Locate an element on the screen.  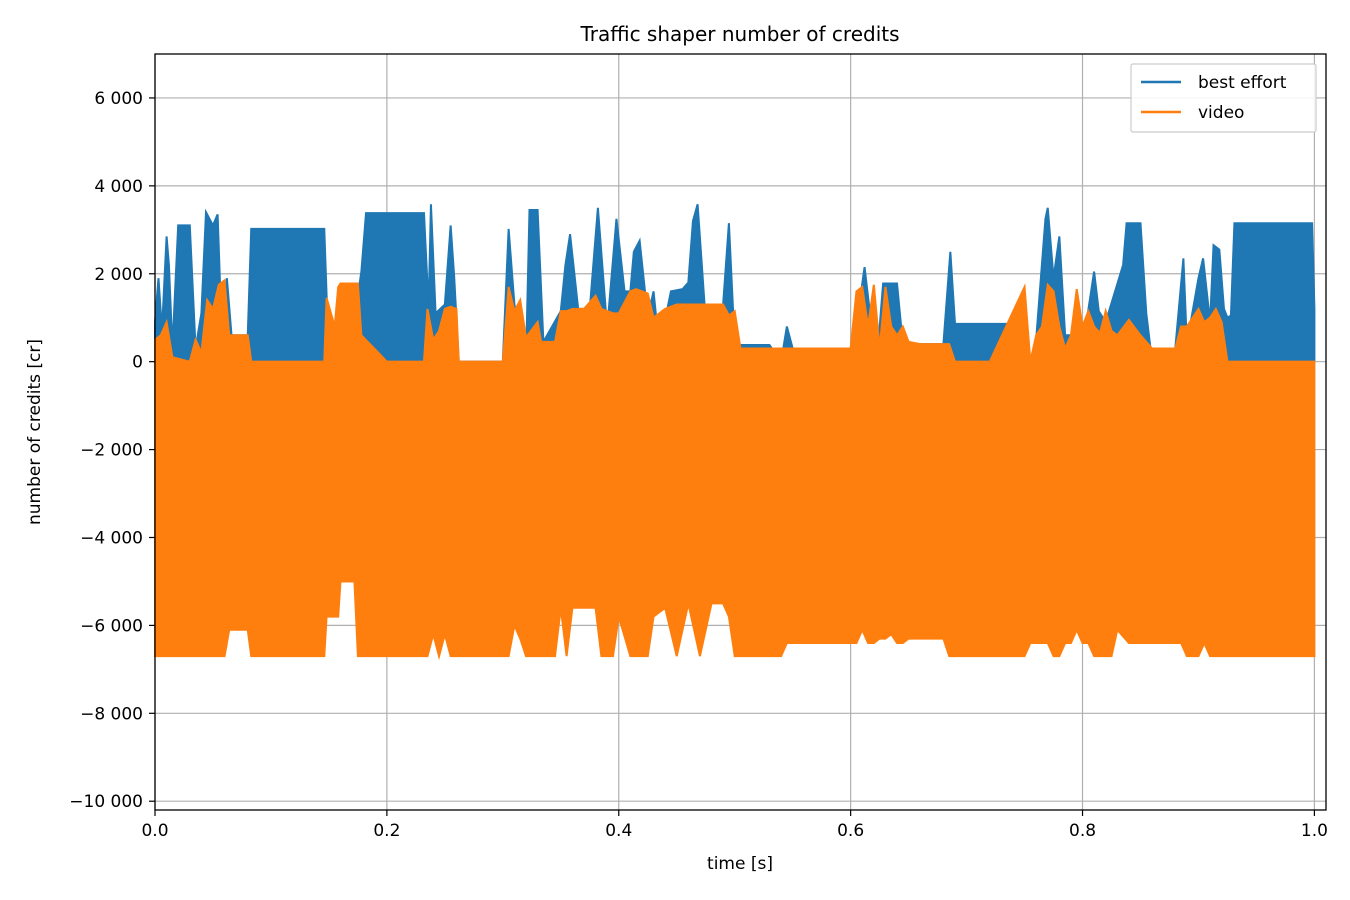
y-tick-label: −8 000 is located at coordinates (111, 714).